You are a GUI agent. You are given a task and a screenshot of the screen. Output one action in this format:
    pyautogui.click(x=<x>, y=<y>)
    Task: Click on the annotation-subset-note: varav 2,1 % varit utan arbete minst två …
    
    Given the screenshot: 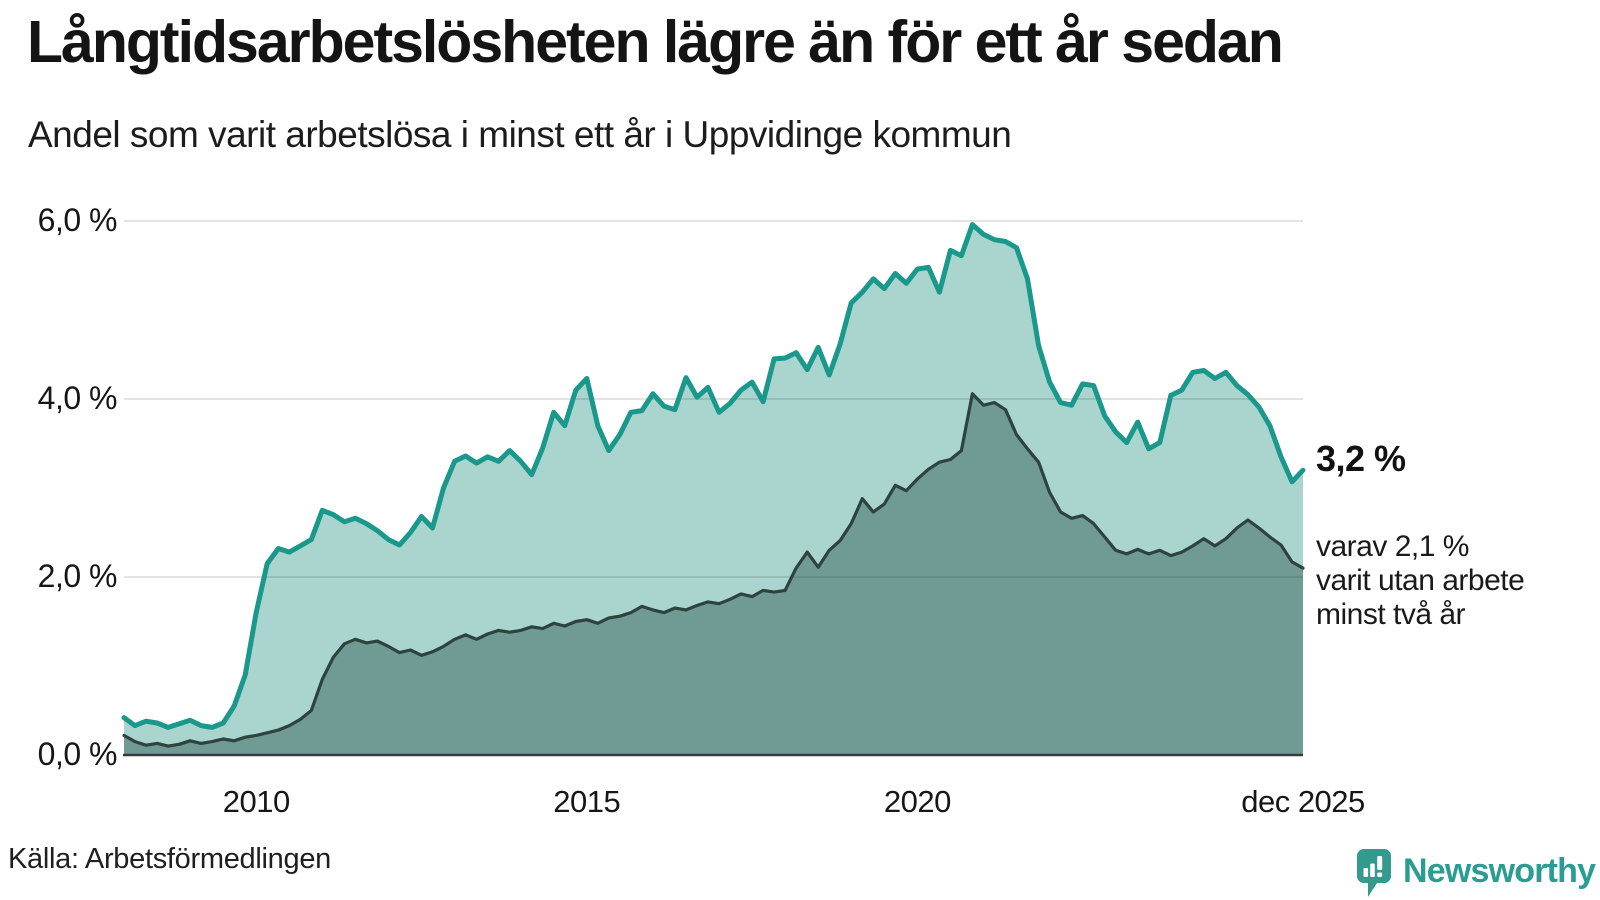 What is the action you would take?
    pyautogui.click(x=1420, y=581)
    